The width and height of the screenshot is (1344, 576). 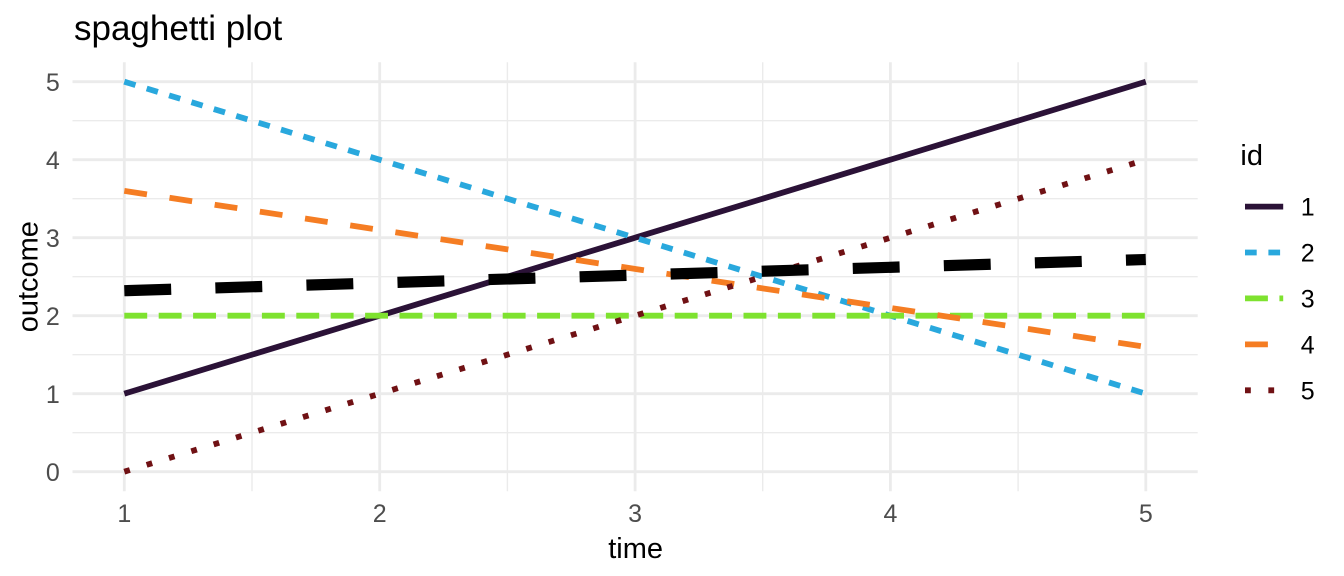 What do you see at coordinates (178, 28) in the screenshot?
I see `svg-text: spaghetti plot` at bounding box center [178, 28].